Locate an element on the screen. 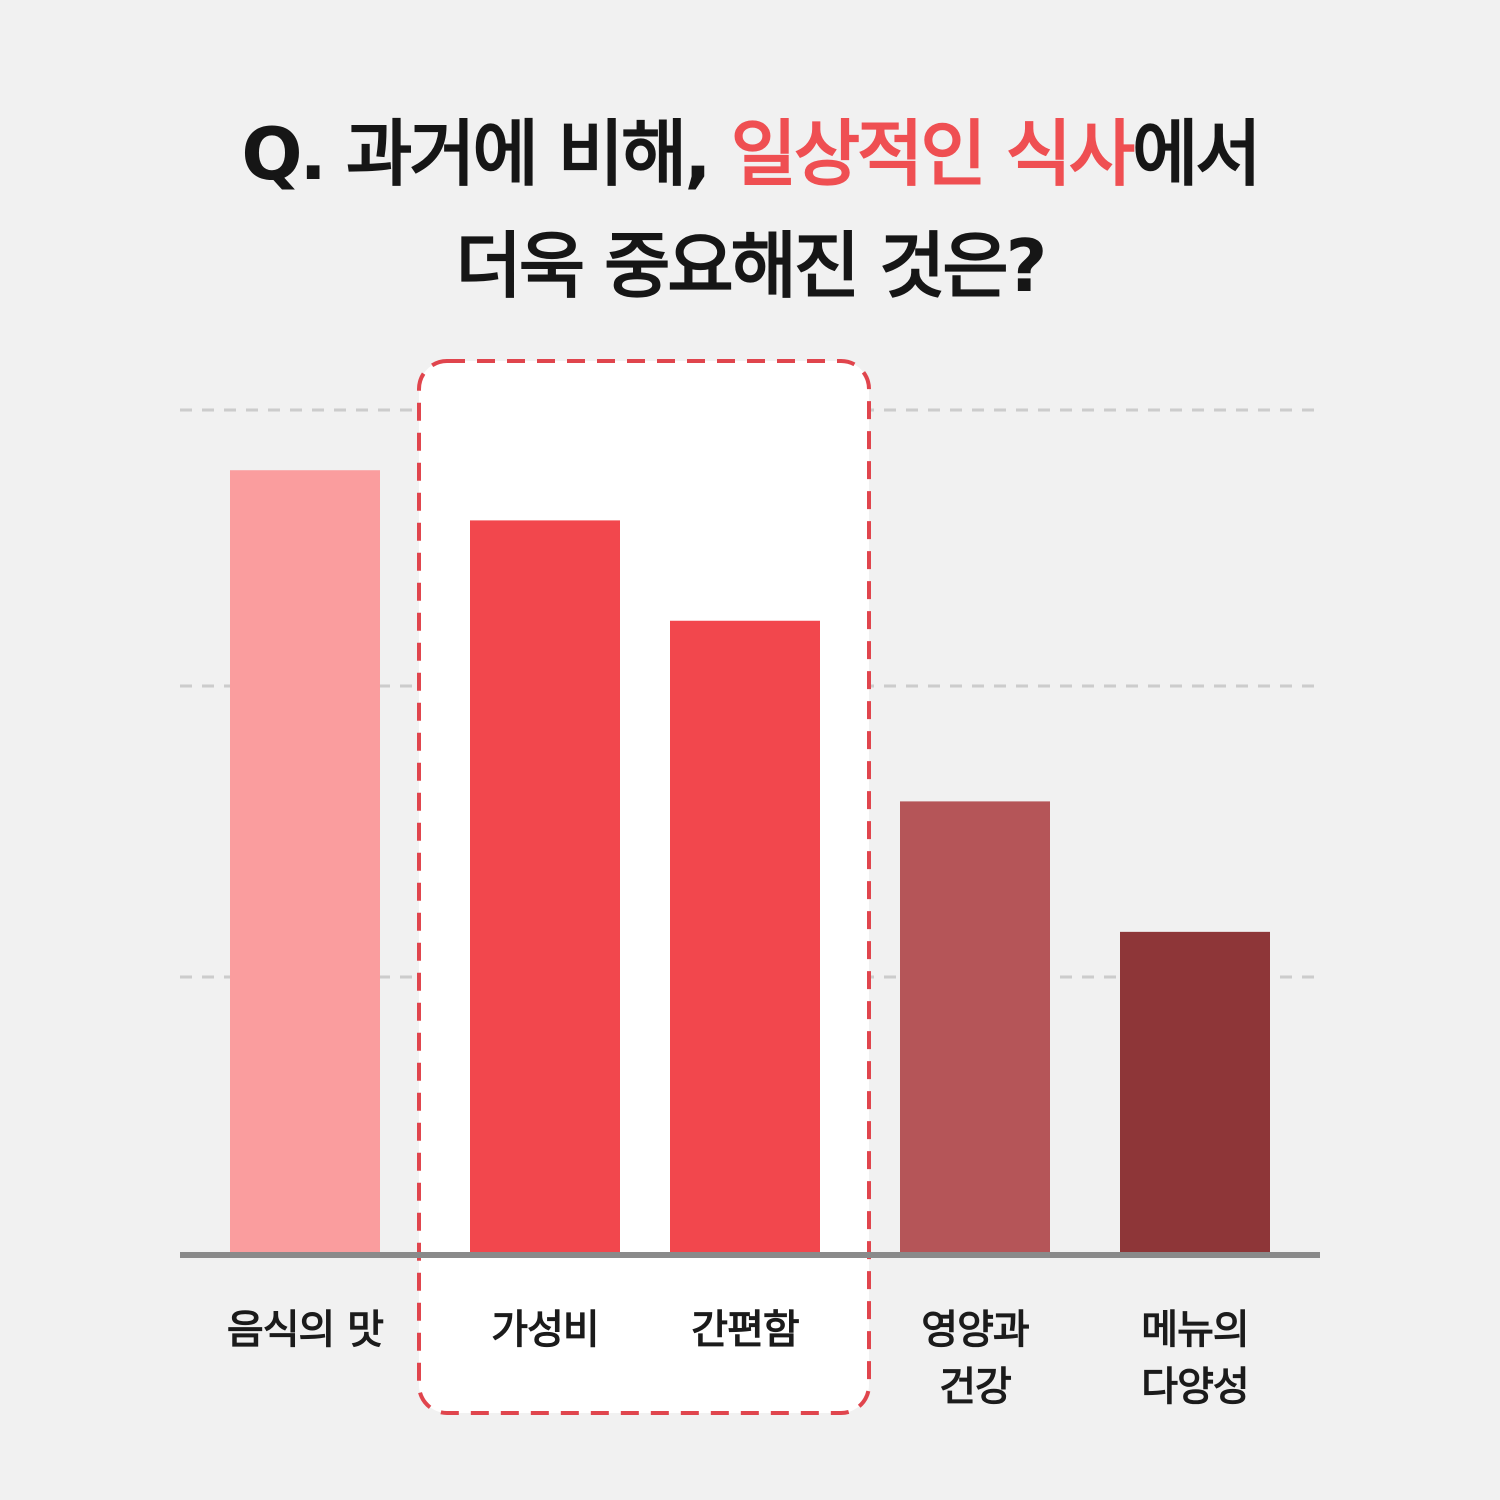 This screenshot has width=1500, height=1500. category-label-line: 메뉴의 is located at coordinates (1194, 1330).